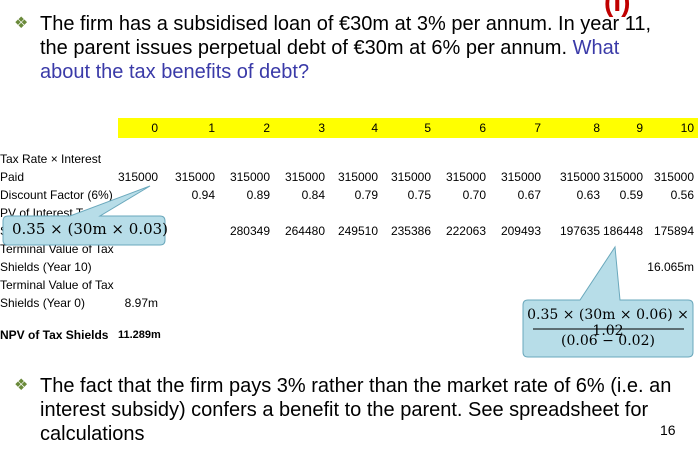 The width and height of the screenshot is (698, 462). I want to click on cell: 0.89, so click(258, 195).